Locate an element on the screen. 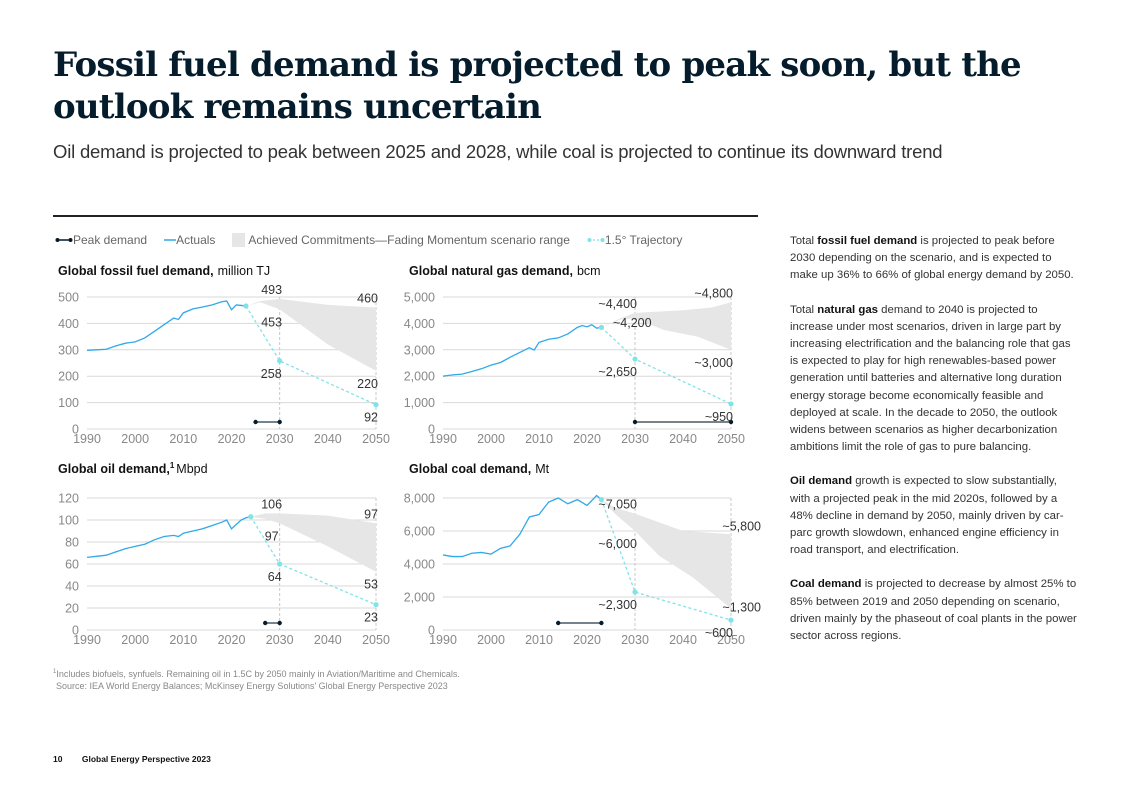 This screenshot has height=794, width=1123. y-tick-label: 500 is located at coordinates (68, 298).